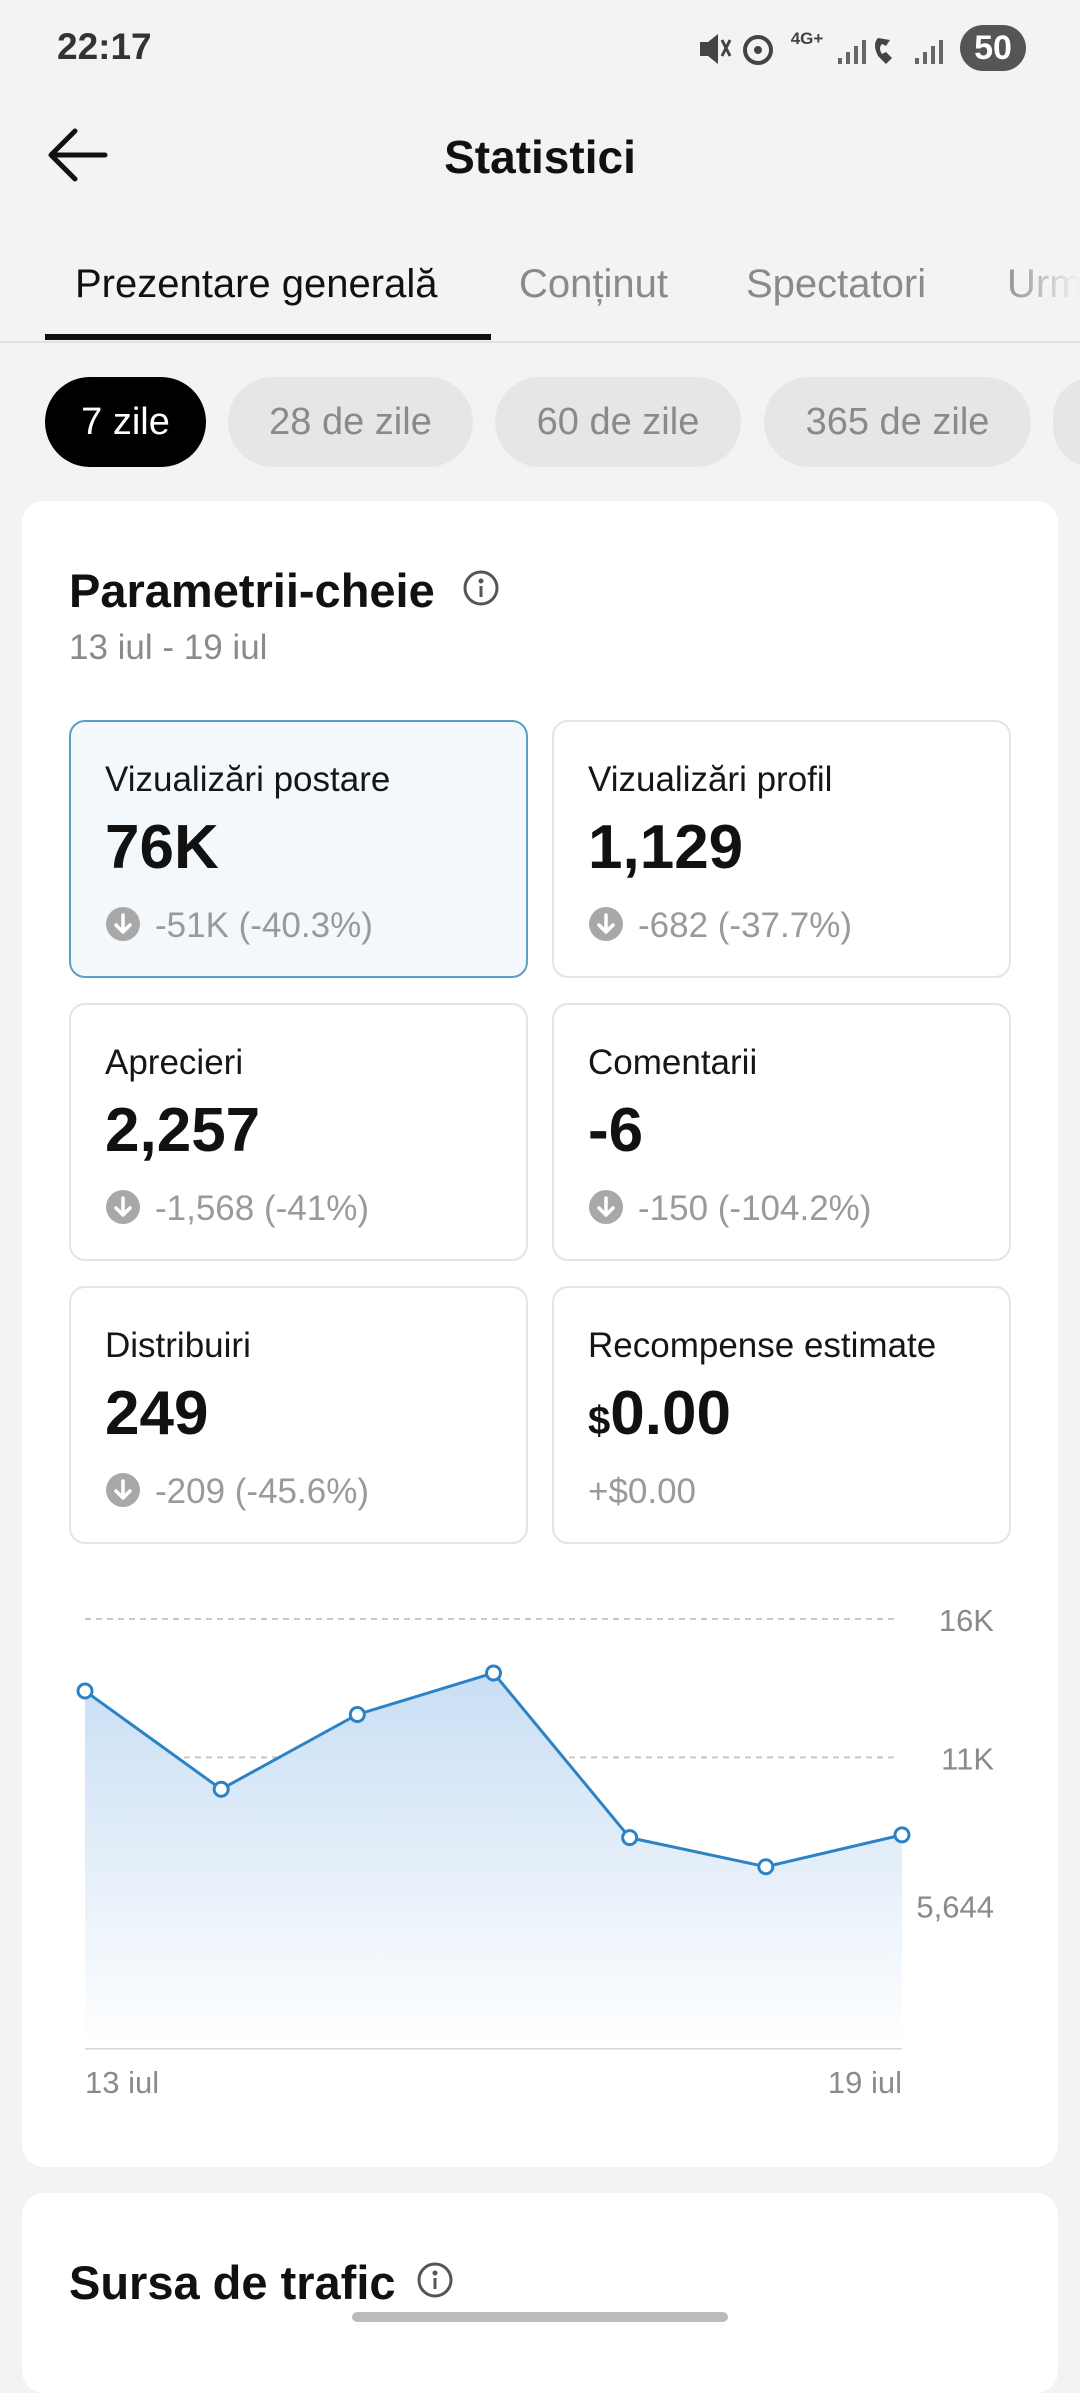 This screenshot has height=2393, width=1080. I want to click on metric-value: 249, so click(156, 1413).